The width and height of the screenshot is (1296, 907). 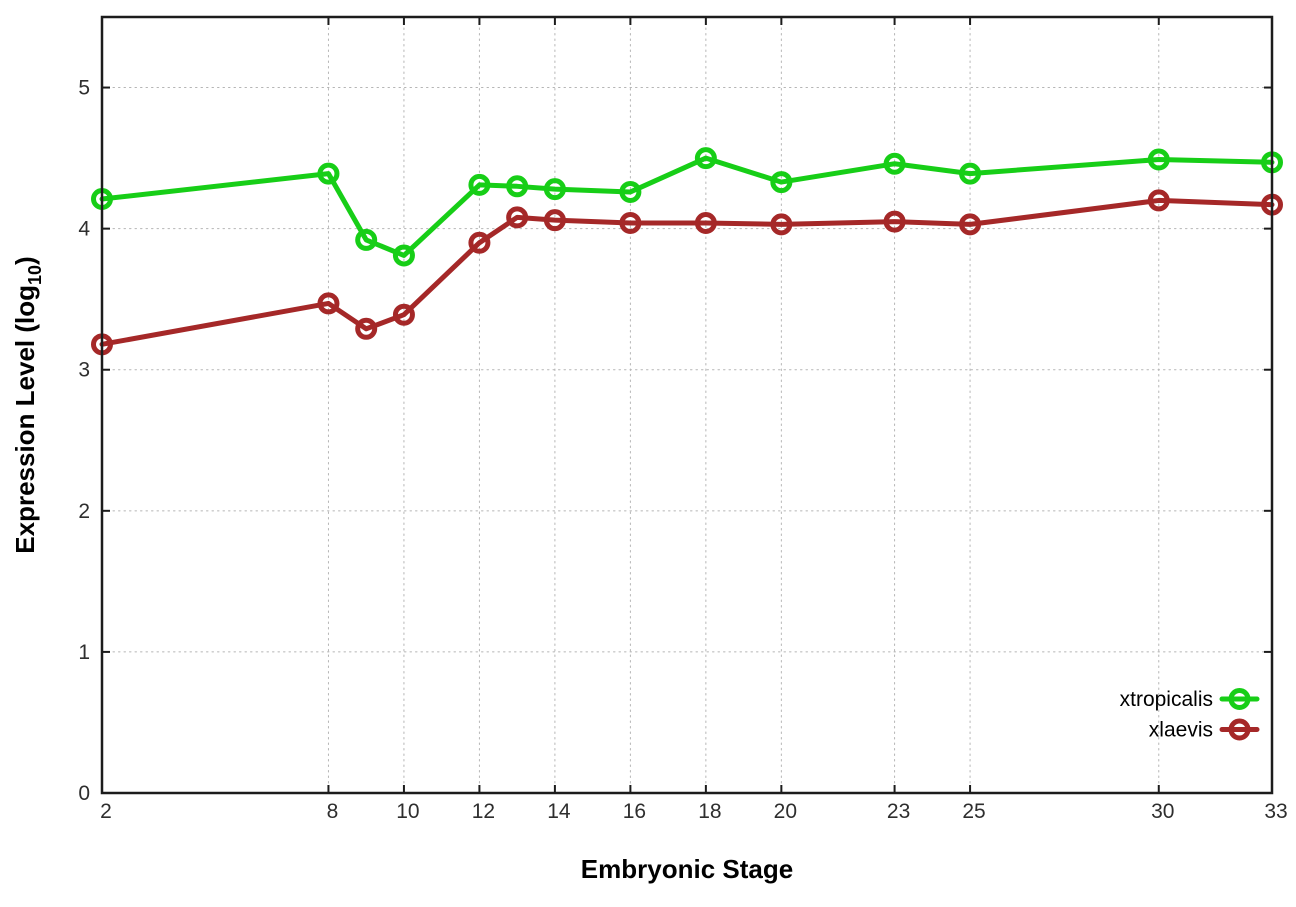 What do you see at coordinates (25, 419) in the screenshot?
I see `y-axis-title-main: Expression Level (log` at bounding box center [25, 419].